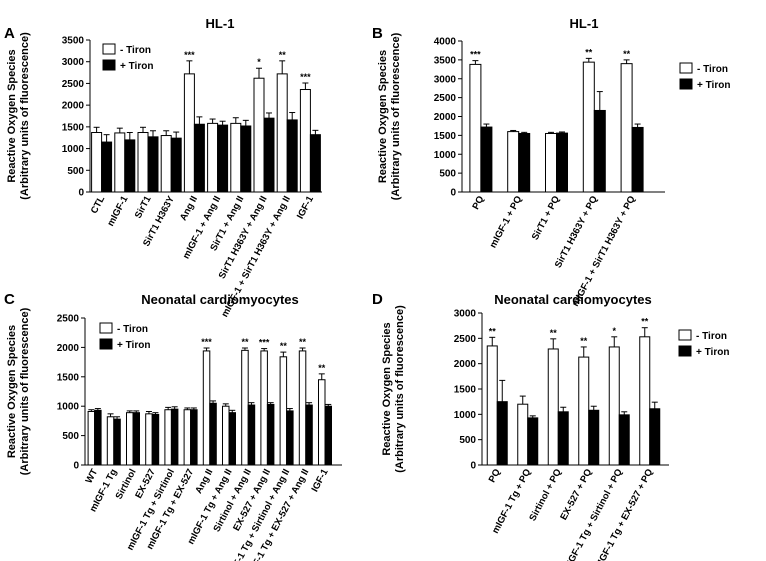  What do you see at coordinates (9, 33) in the screenshot?
I see `panel-label: A` at bounding box center [9, 33].